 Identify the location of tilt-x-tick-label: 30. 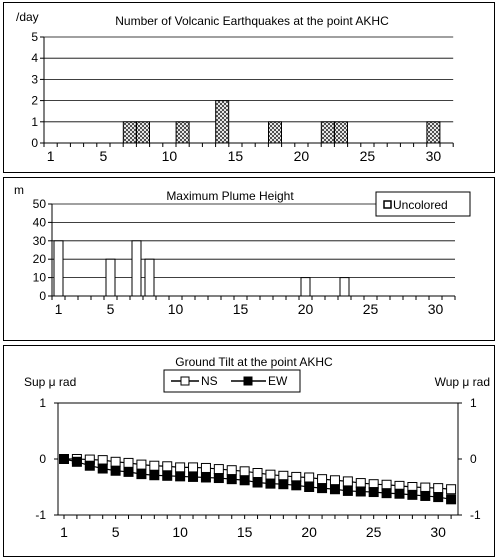
(438, 532).